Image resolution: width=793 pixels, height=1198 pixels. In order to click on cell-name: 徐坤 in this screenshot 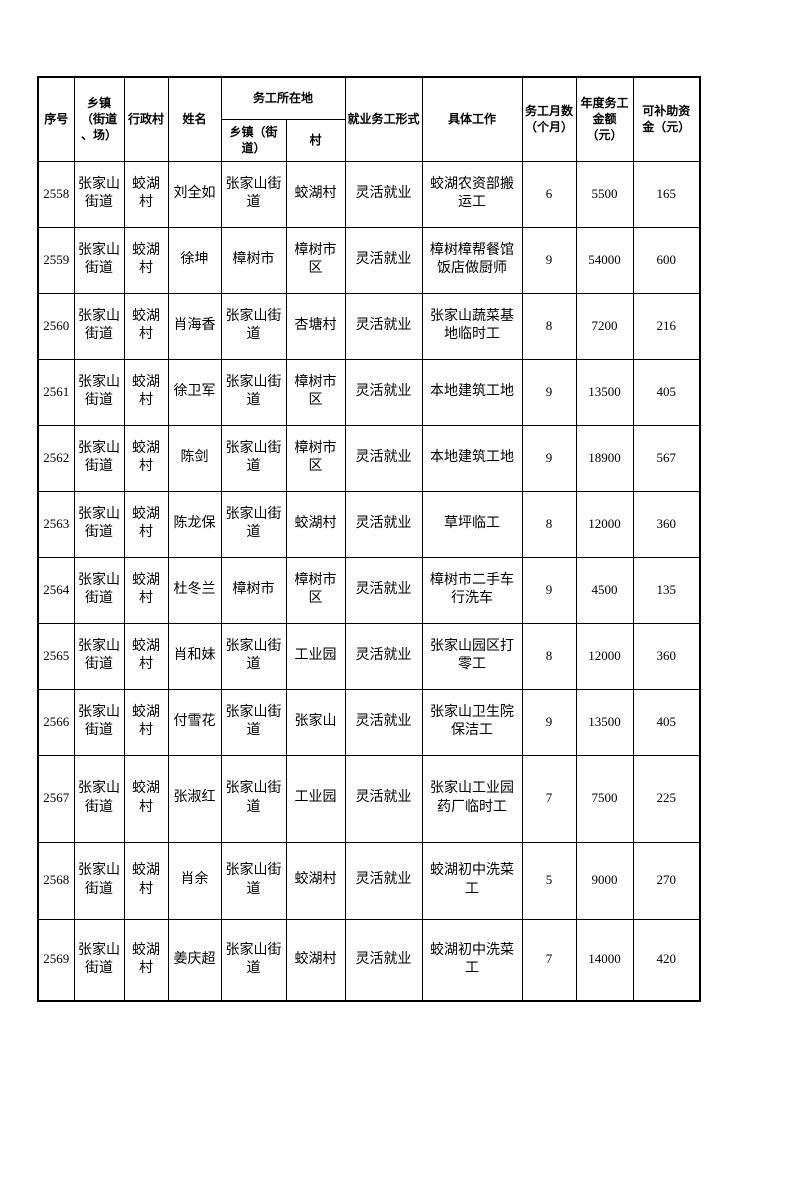, I will do `click(194, 260)`.